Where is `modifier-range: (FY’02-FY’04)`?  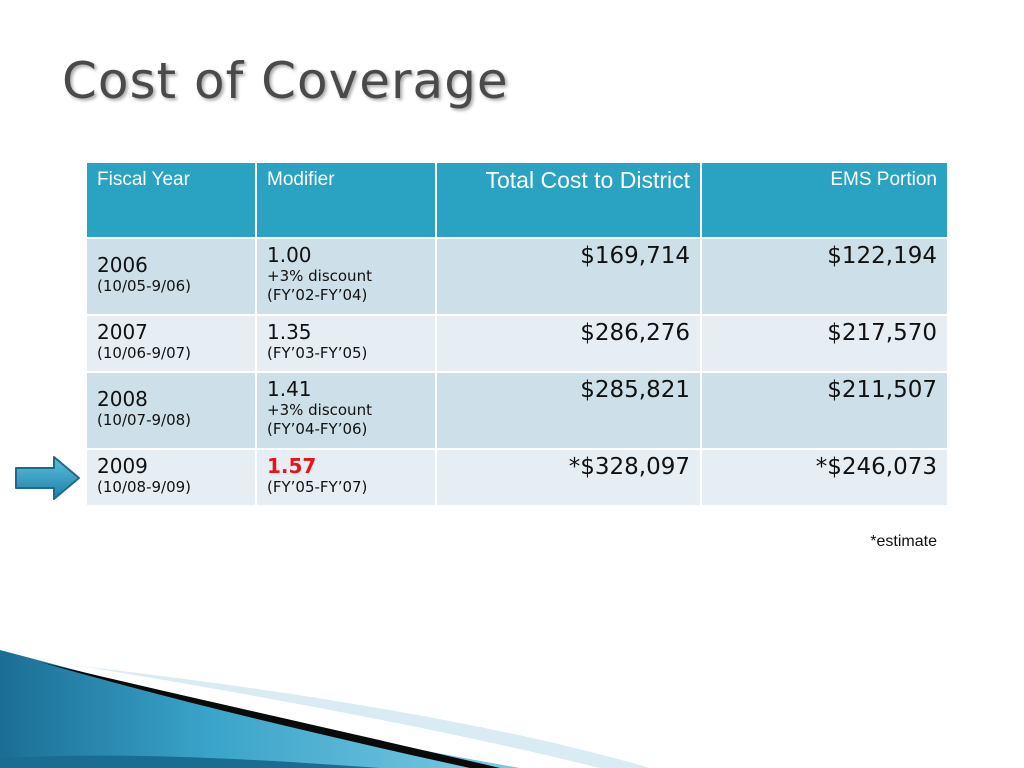 modifier-range: (FY’02-FY’04) is located at coordinates (317, 295).